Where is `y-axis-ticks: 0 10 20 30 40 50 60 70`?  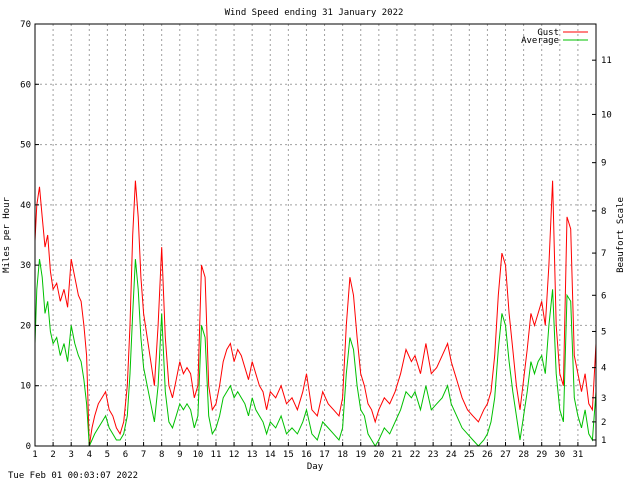 y-axis-ticks: 0 10 20 30 40 50 60 70 is located at coordinates (29, 236).